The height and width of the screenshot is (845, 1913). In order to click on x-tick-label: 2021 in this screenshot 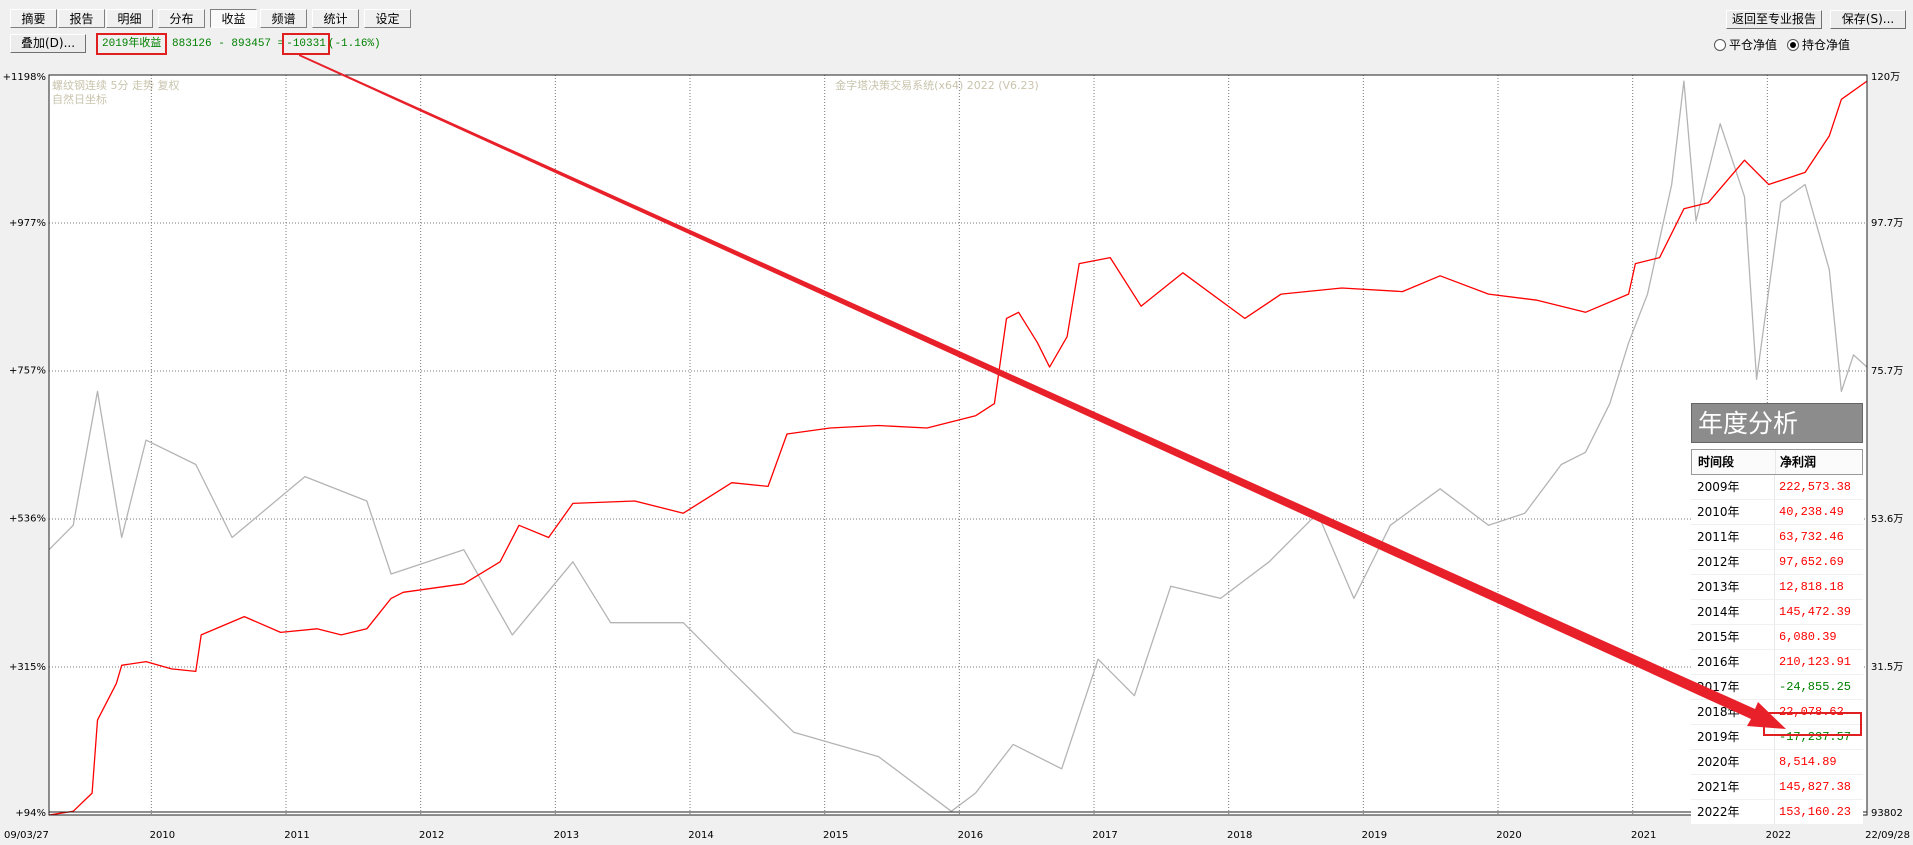, I will do `click(1643, 835)`.